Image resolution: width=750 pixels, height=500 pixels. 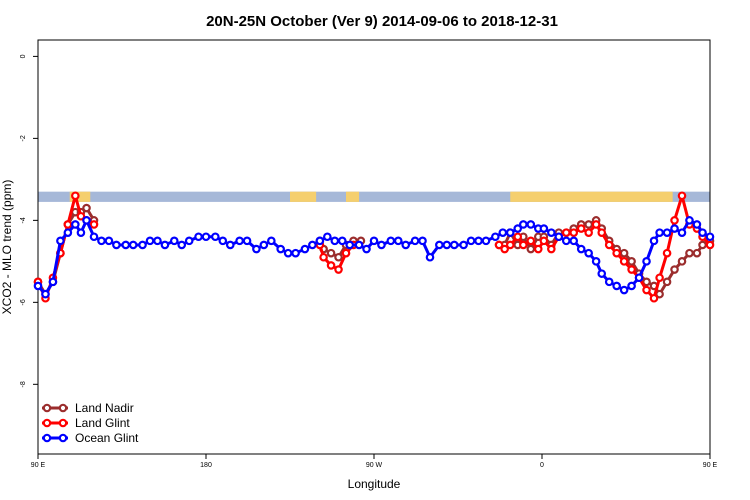 I want to click on legend-label: Land Glint, so click(x=102, y=423).